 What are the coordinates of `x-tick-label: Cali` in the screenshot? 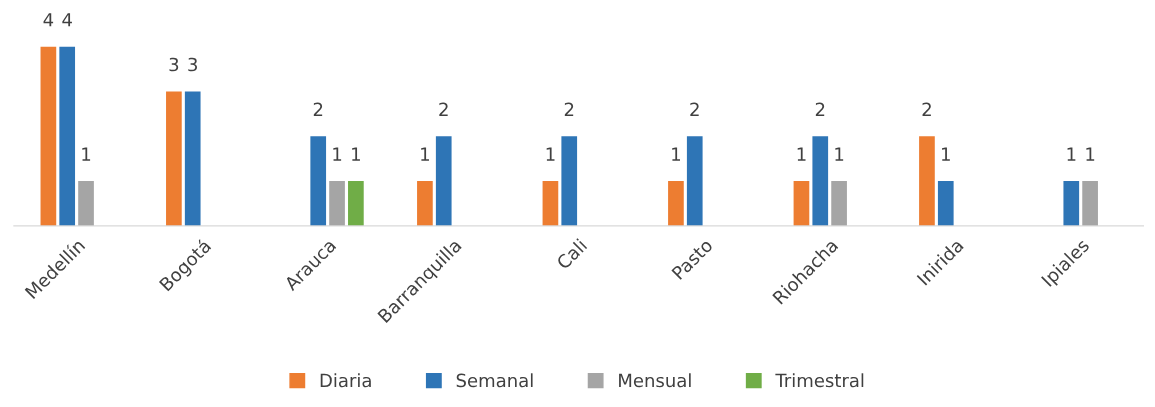 It's located at (571, 254).